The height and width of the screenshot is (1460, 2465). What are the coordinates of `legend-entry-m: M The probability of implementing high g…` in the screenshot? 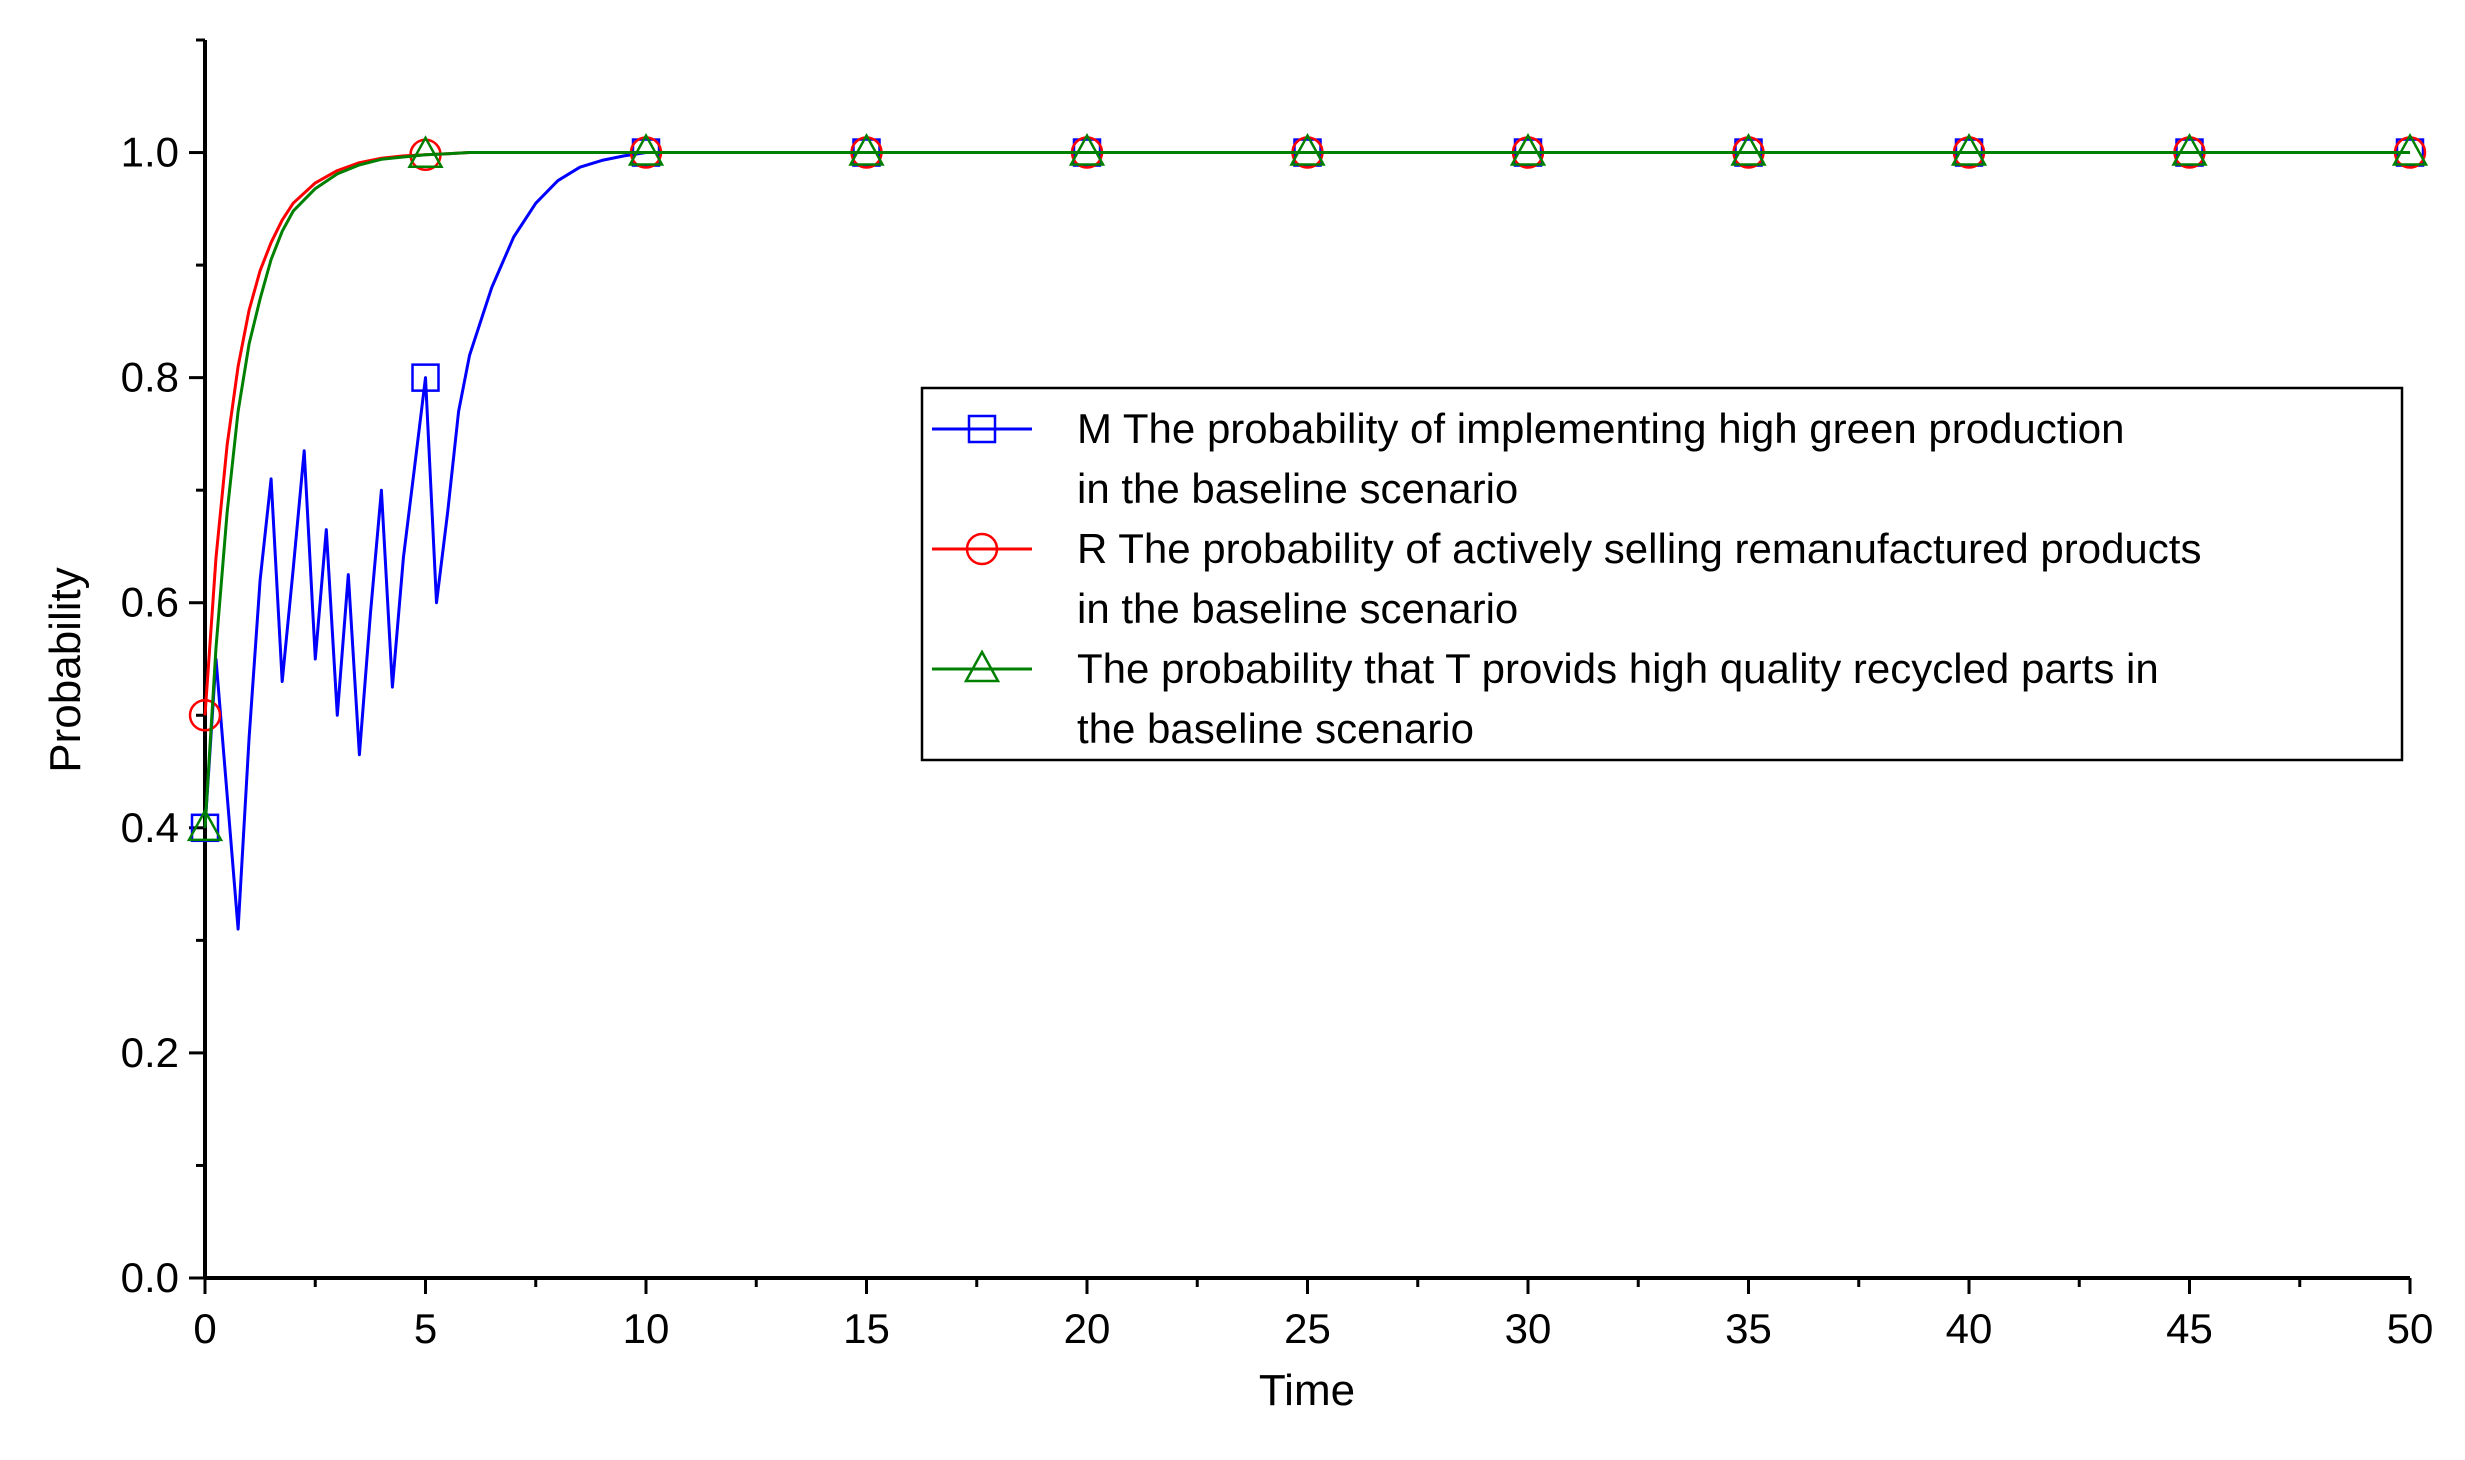 It's located at (1528, 458).